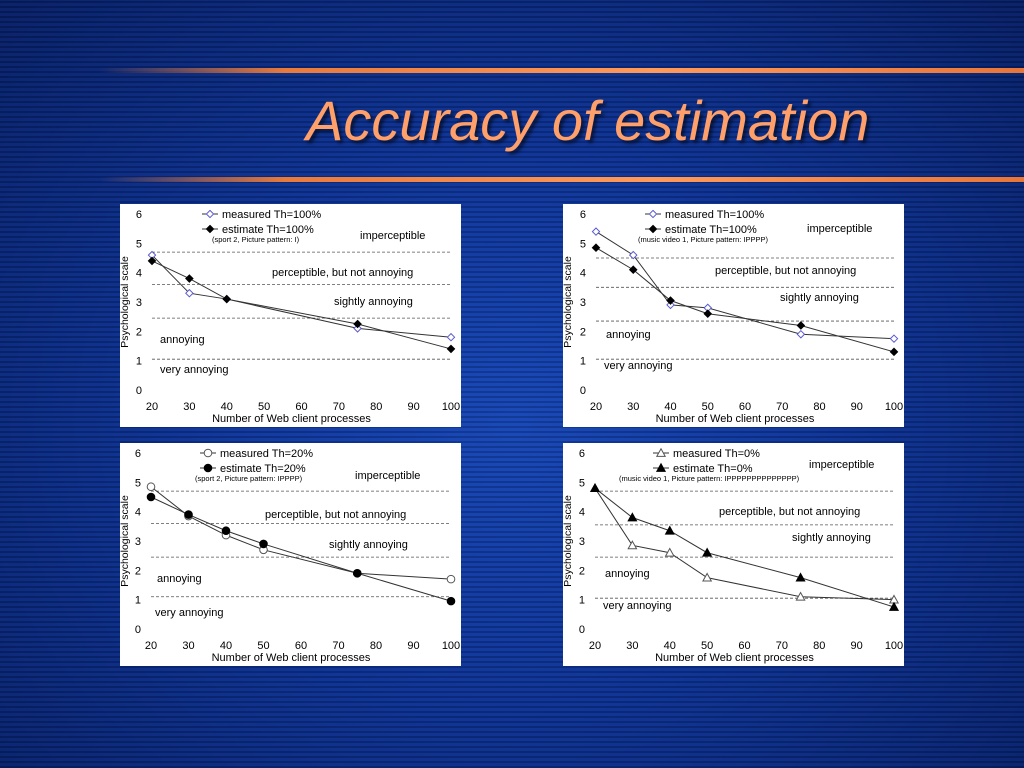 This screenshot has height=768, width=1024. I want to click on legend-entry: estimate Th=100%, so click(268, 230).